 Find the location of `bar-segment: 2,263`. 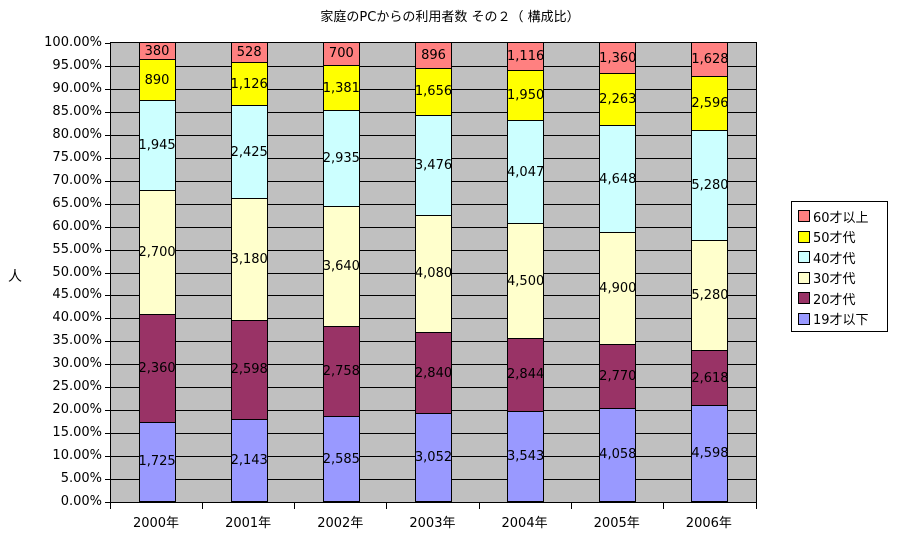

bar-segment: 2,263 is located at coordinates (618, 100).